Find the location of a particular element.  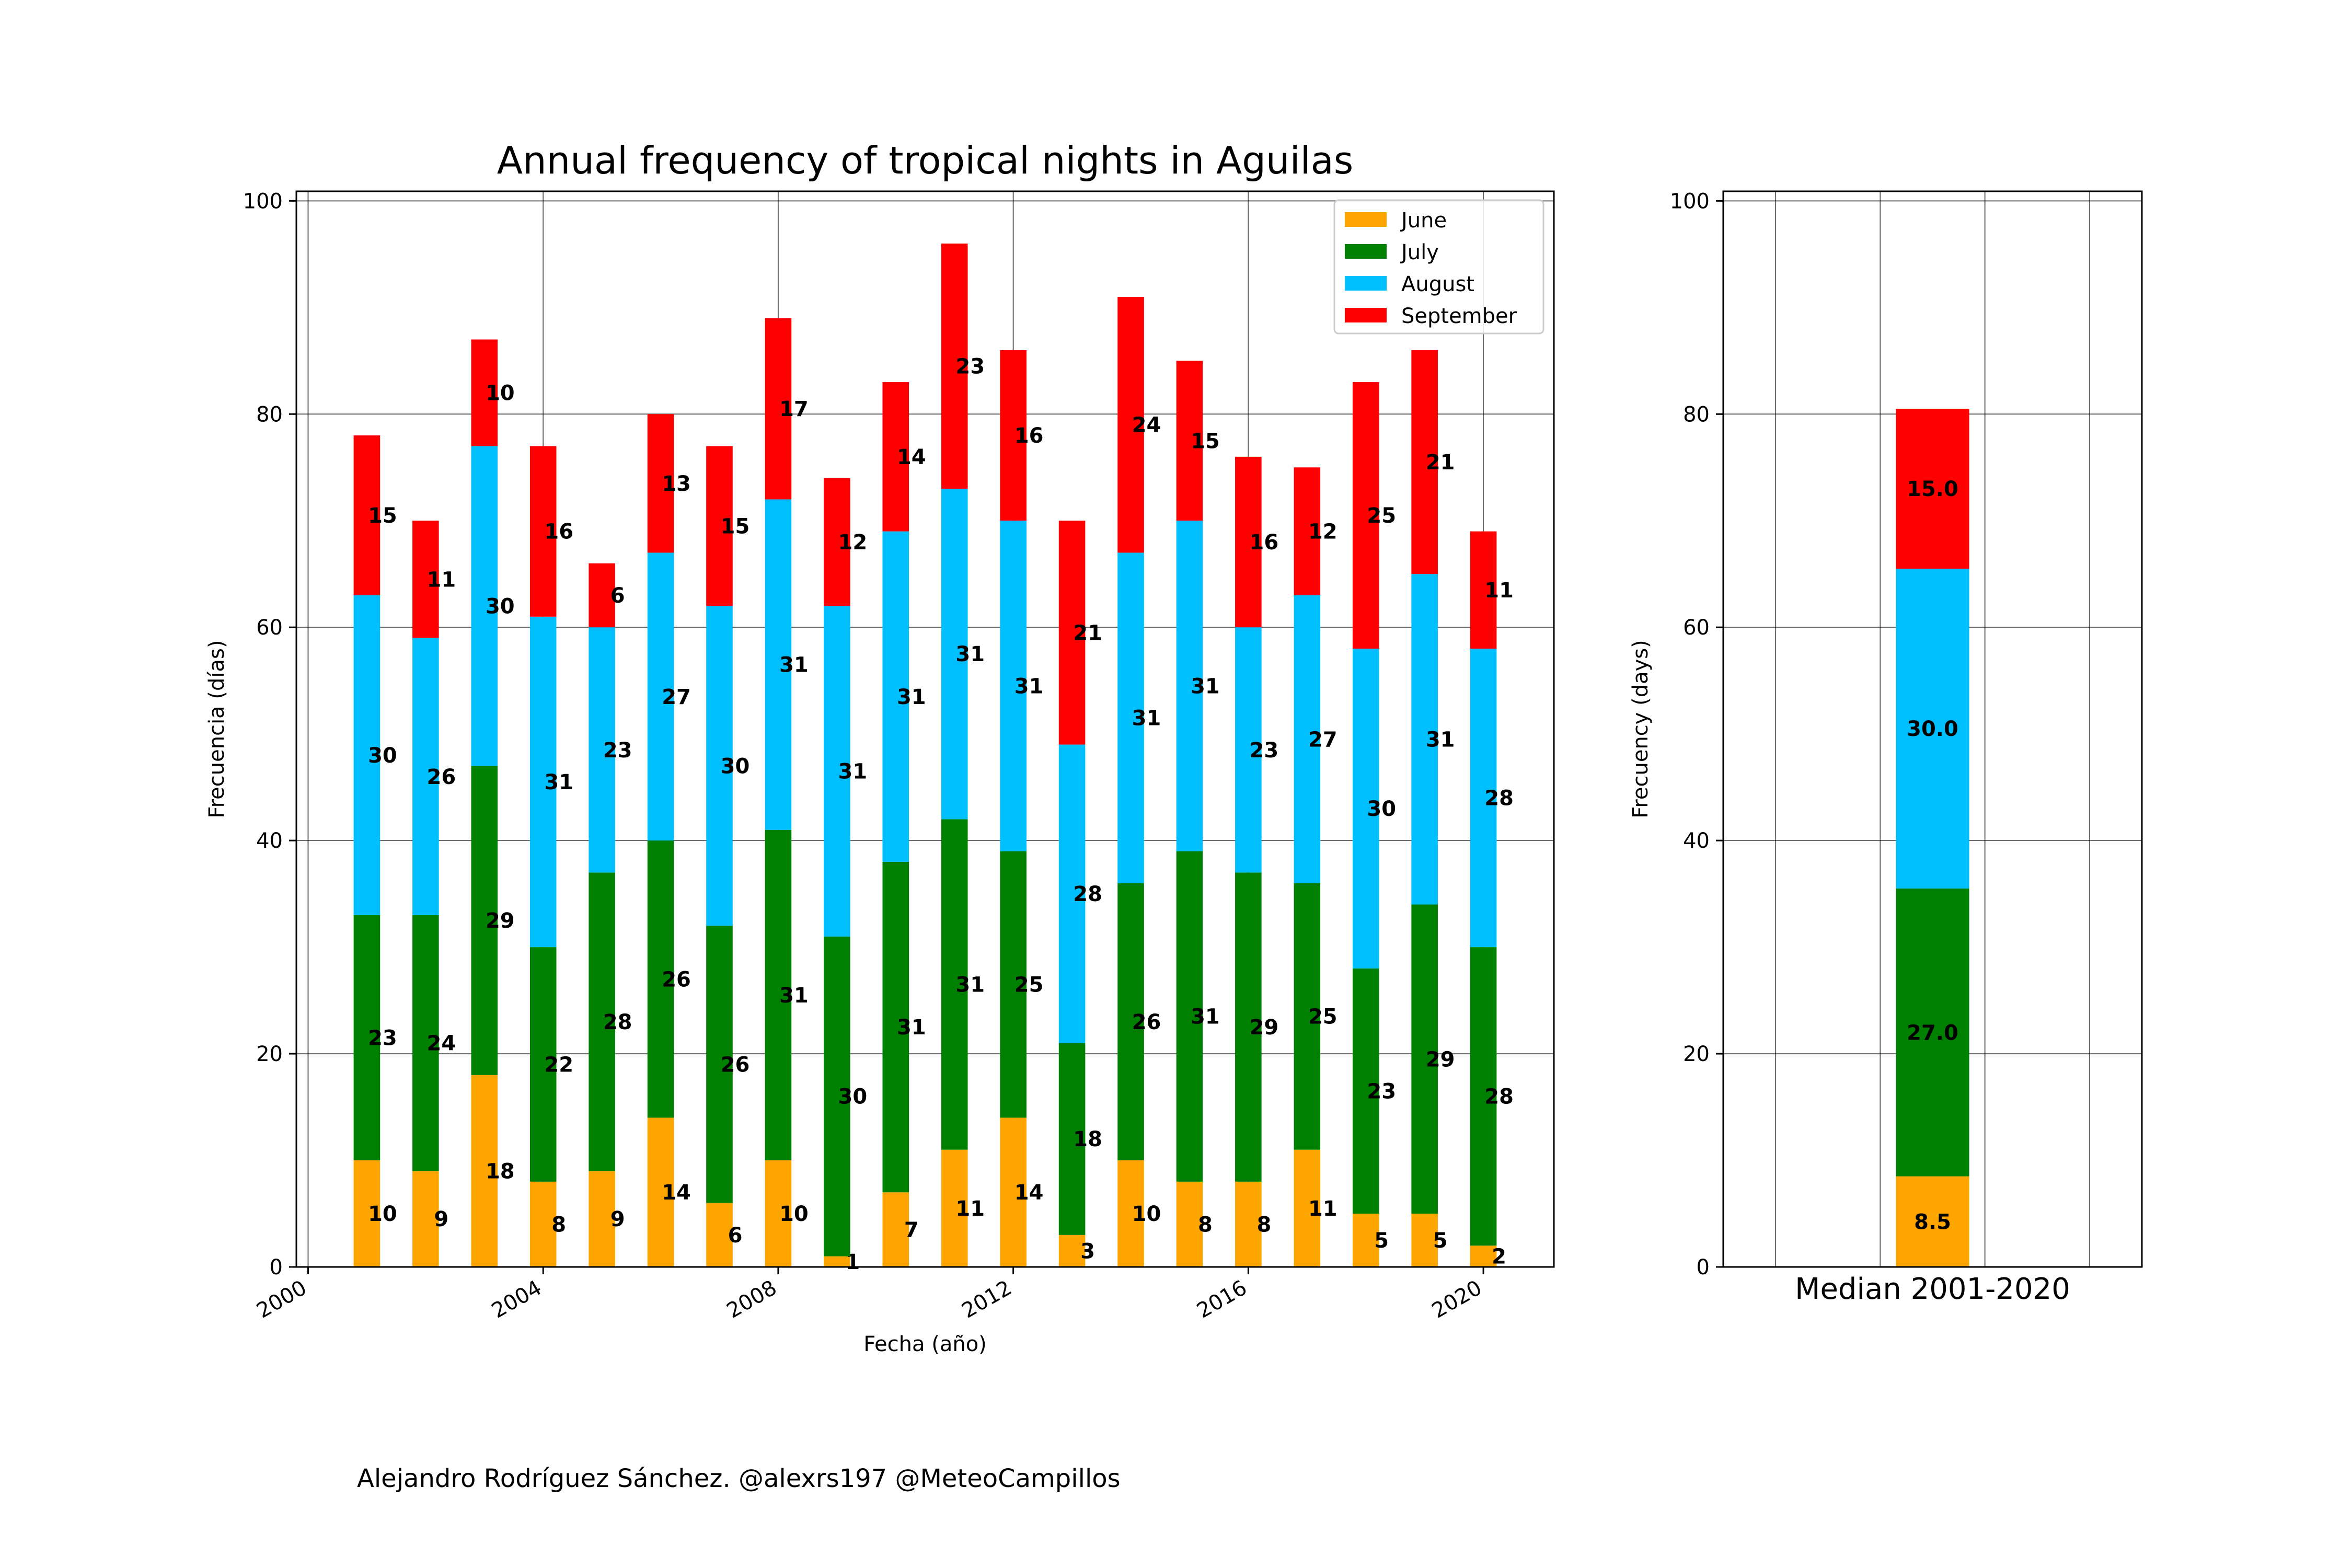

bar-value-label: 10 is located at coordinates (500, 393).